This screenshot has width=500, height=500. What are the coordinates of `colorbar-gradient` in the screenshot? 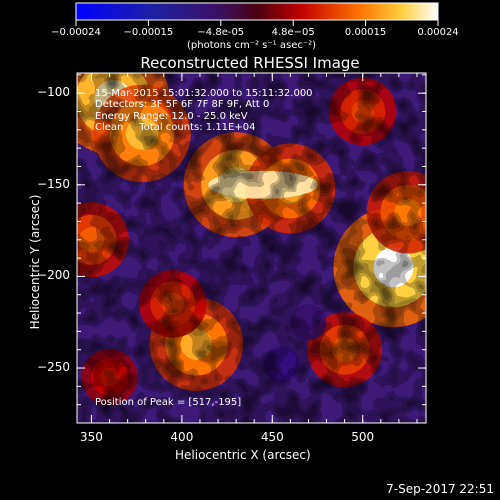 It's located at (257, 11).